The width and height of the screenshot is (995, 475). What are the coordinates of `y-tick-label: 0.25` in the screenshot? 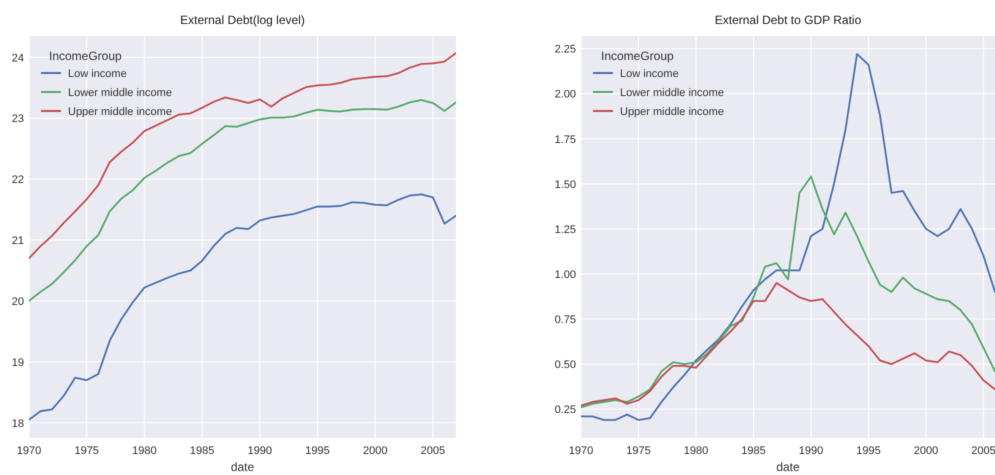 It's located at (565, 410).